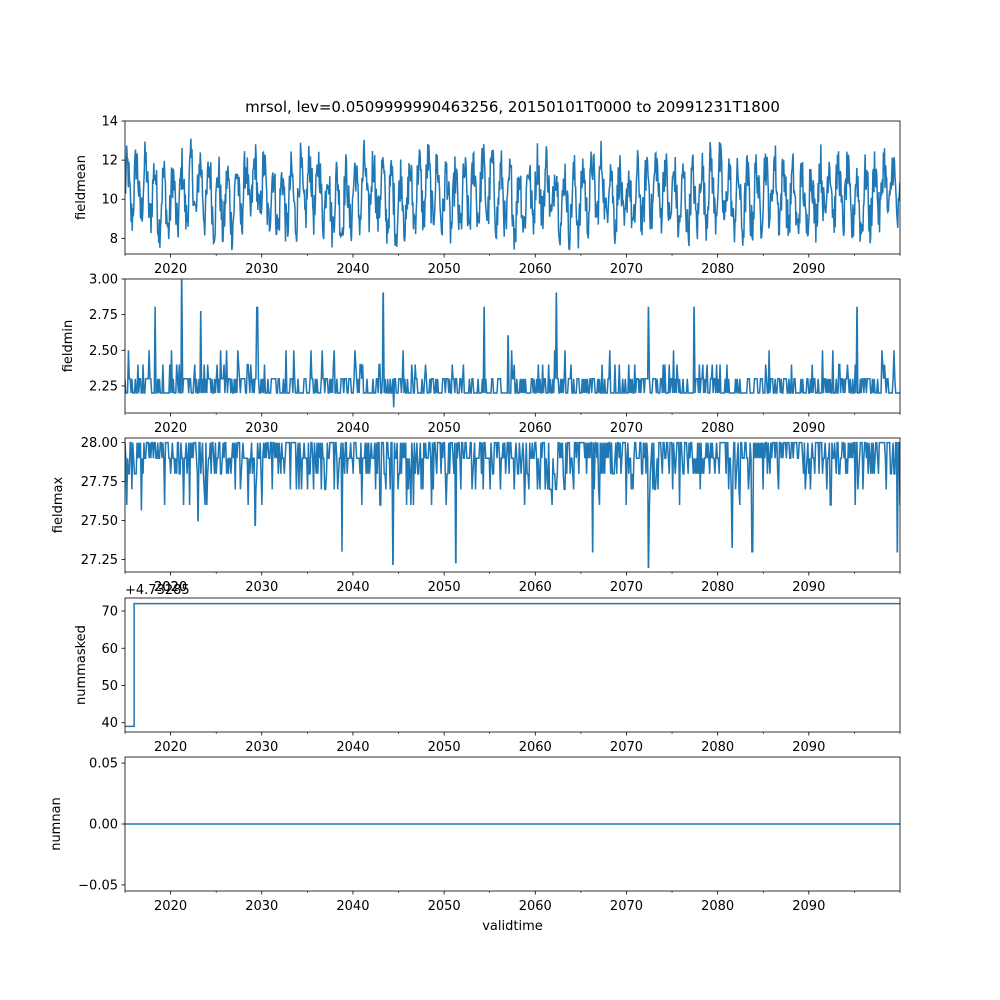 The width and height of the screenshot is (1000, 1000). Describe the element at coordinates (109, 686) in the screenshot. I see `y-tick-label: 50` at that location.